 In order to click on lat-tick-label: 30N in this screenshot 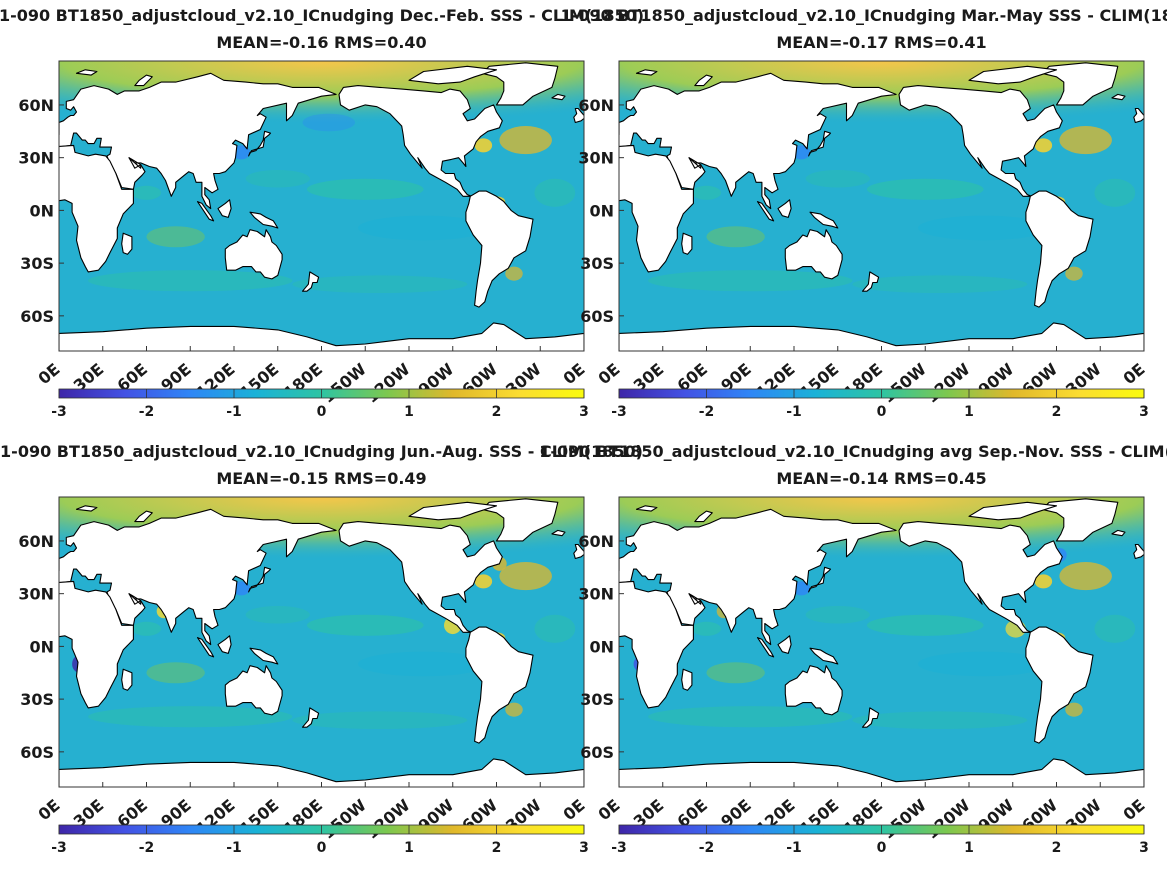, I will do `click(596, 594)`.